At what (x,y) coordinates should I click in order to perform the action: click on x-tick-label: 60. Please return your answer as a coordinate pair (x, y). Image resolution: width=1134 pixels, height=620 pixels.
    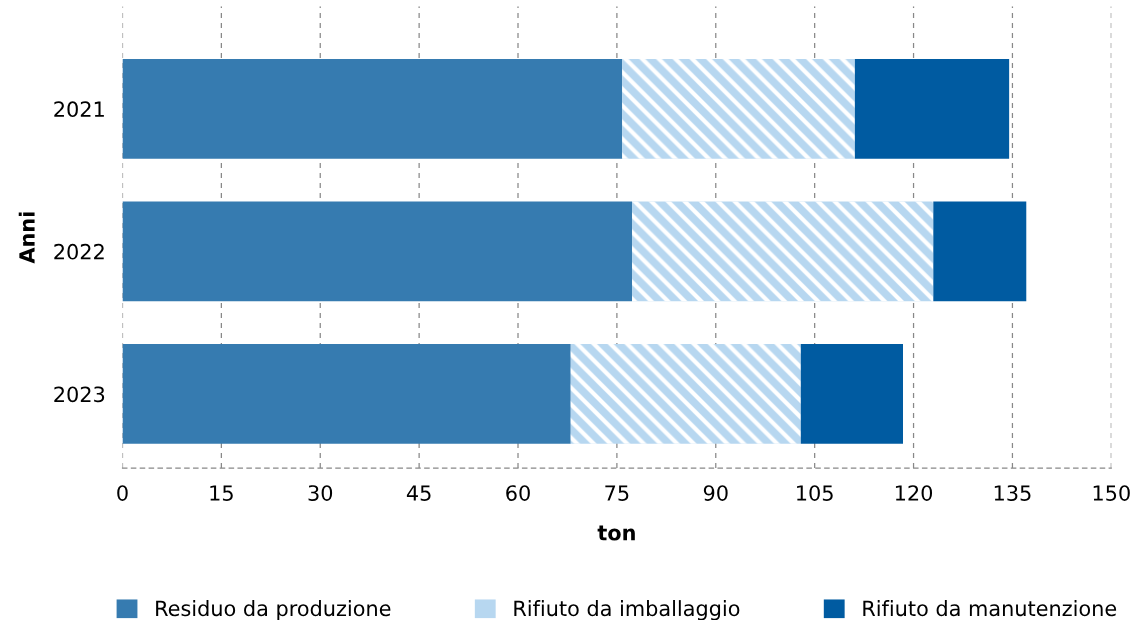
    Looking at the image, I should click on (518, 493).